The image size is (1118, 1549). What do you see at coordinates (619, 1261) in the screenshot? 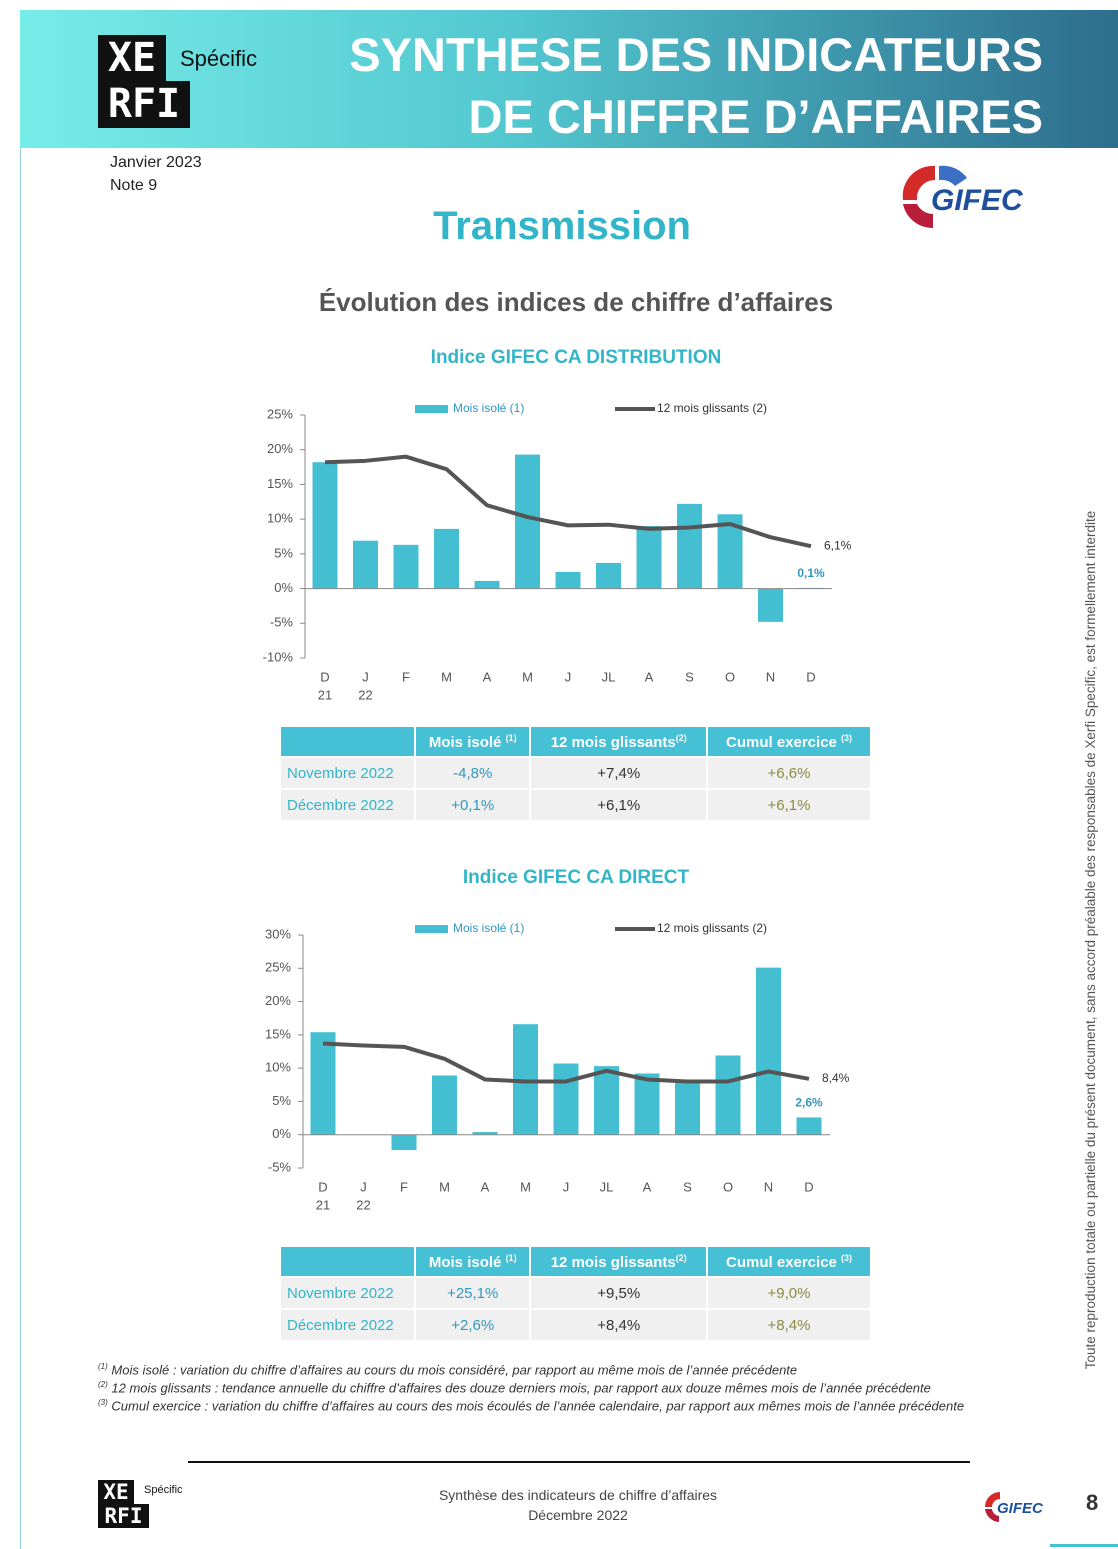
I see `header-cell: 12 mois glissants(2)` at bounding box center [619, 1261].